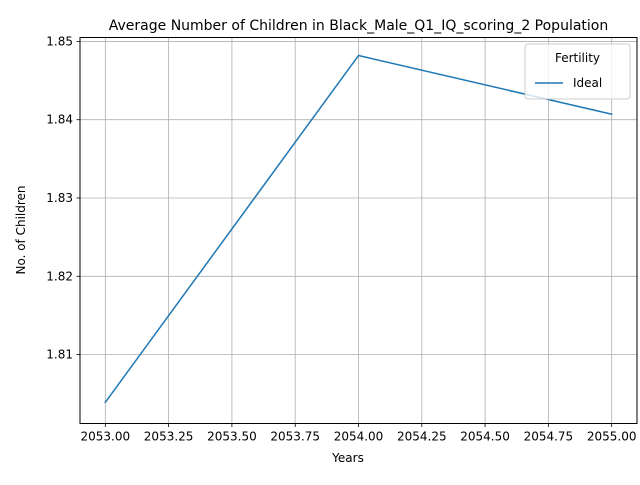  Describe the element at coordinates (422, 437) in the screenshot. I see `x-tick-label: 2054.25` at that location.